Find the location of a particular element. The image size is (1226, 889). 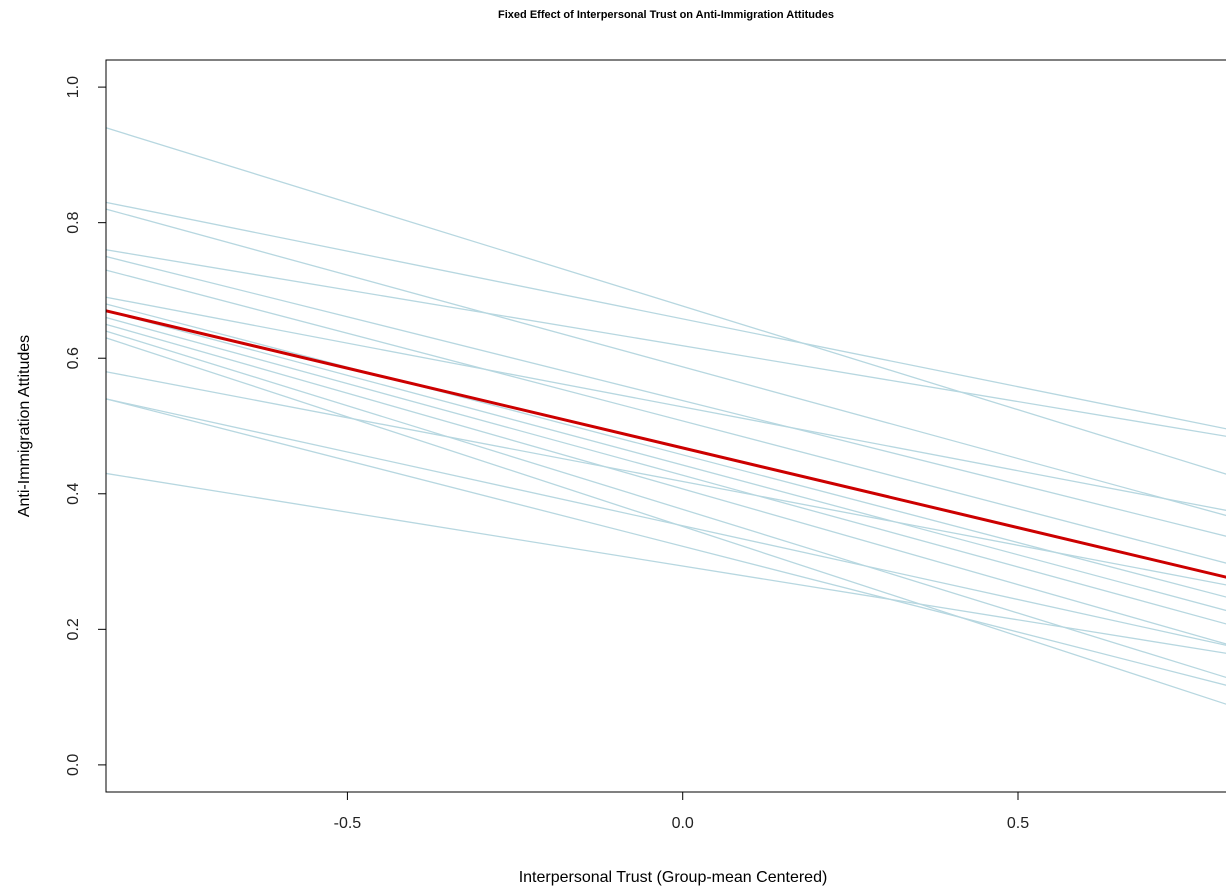

y-tick-label: 0.0 is located at coordinates (73, 765).